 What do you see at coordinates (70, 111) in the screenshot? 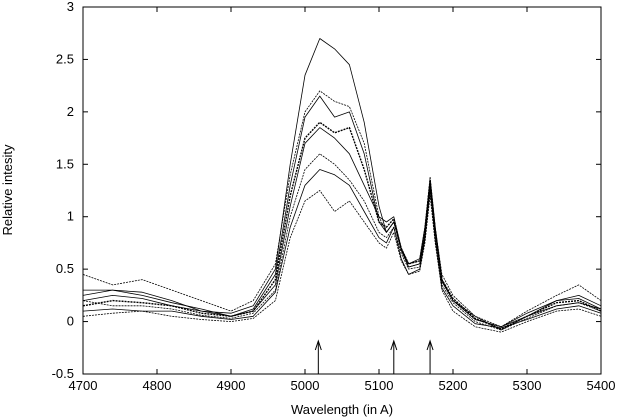
I see `y-tick-label: 2` at bounding box center [70, 111].